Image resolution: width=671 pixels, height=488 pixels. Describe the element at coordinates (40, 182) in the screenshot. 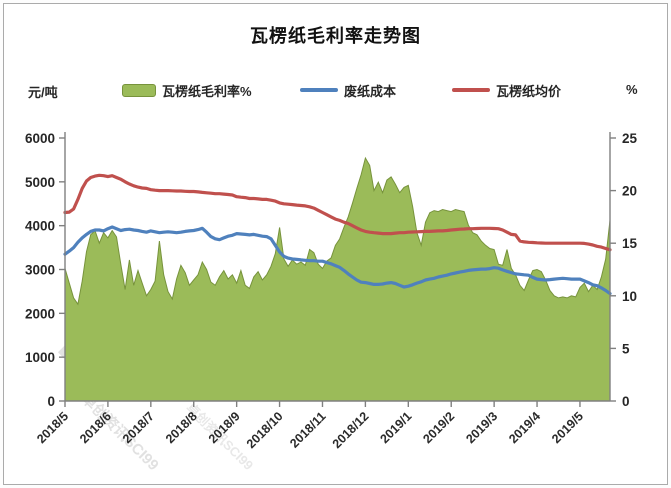

I see `left-tick-label: 5000` at that location.